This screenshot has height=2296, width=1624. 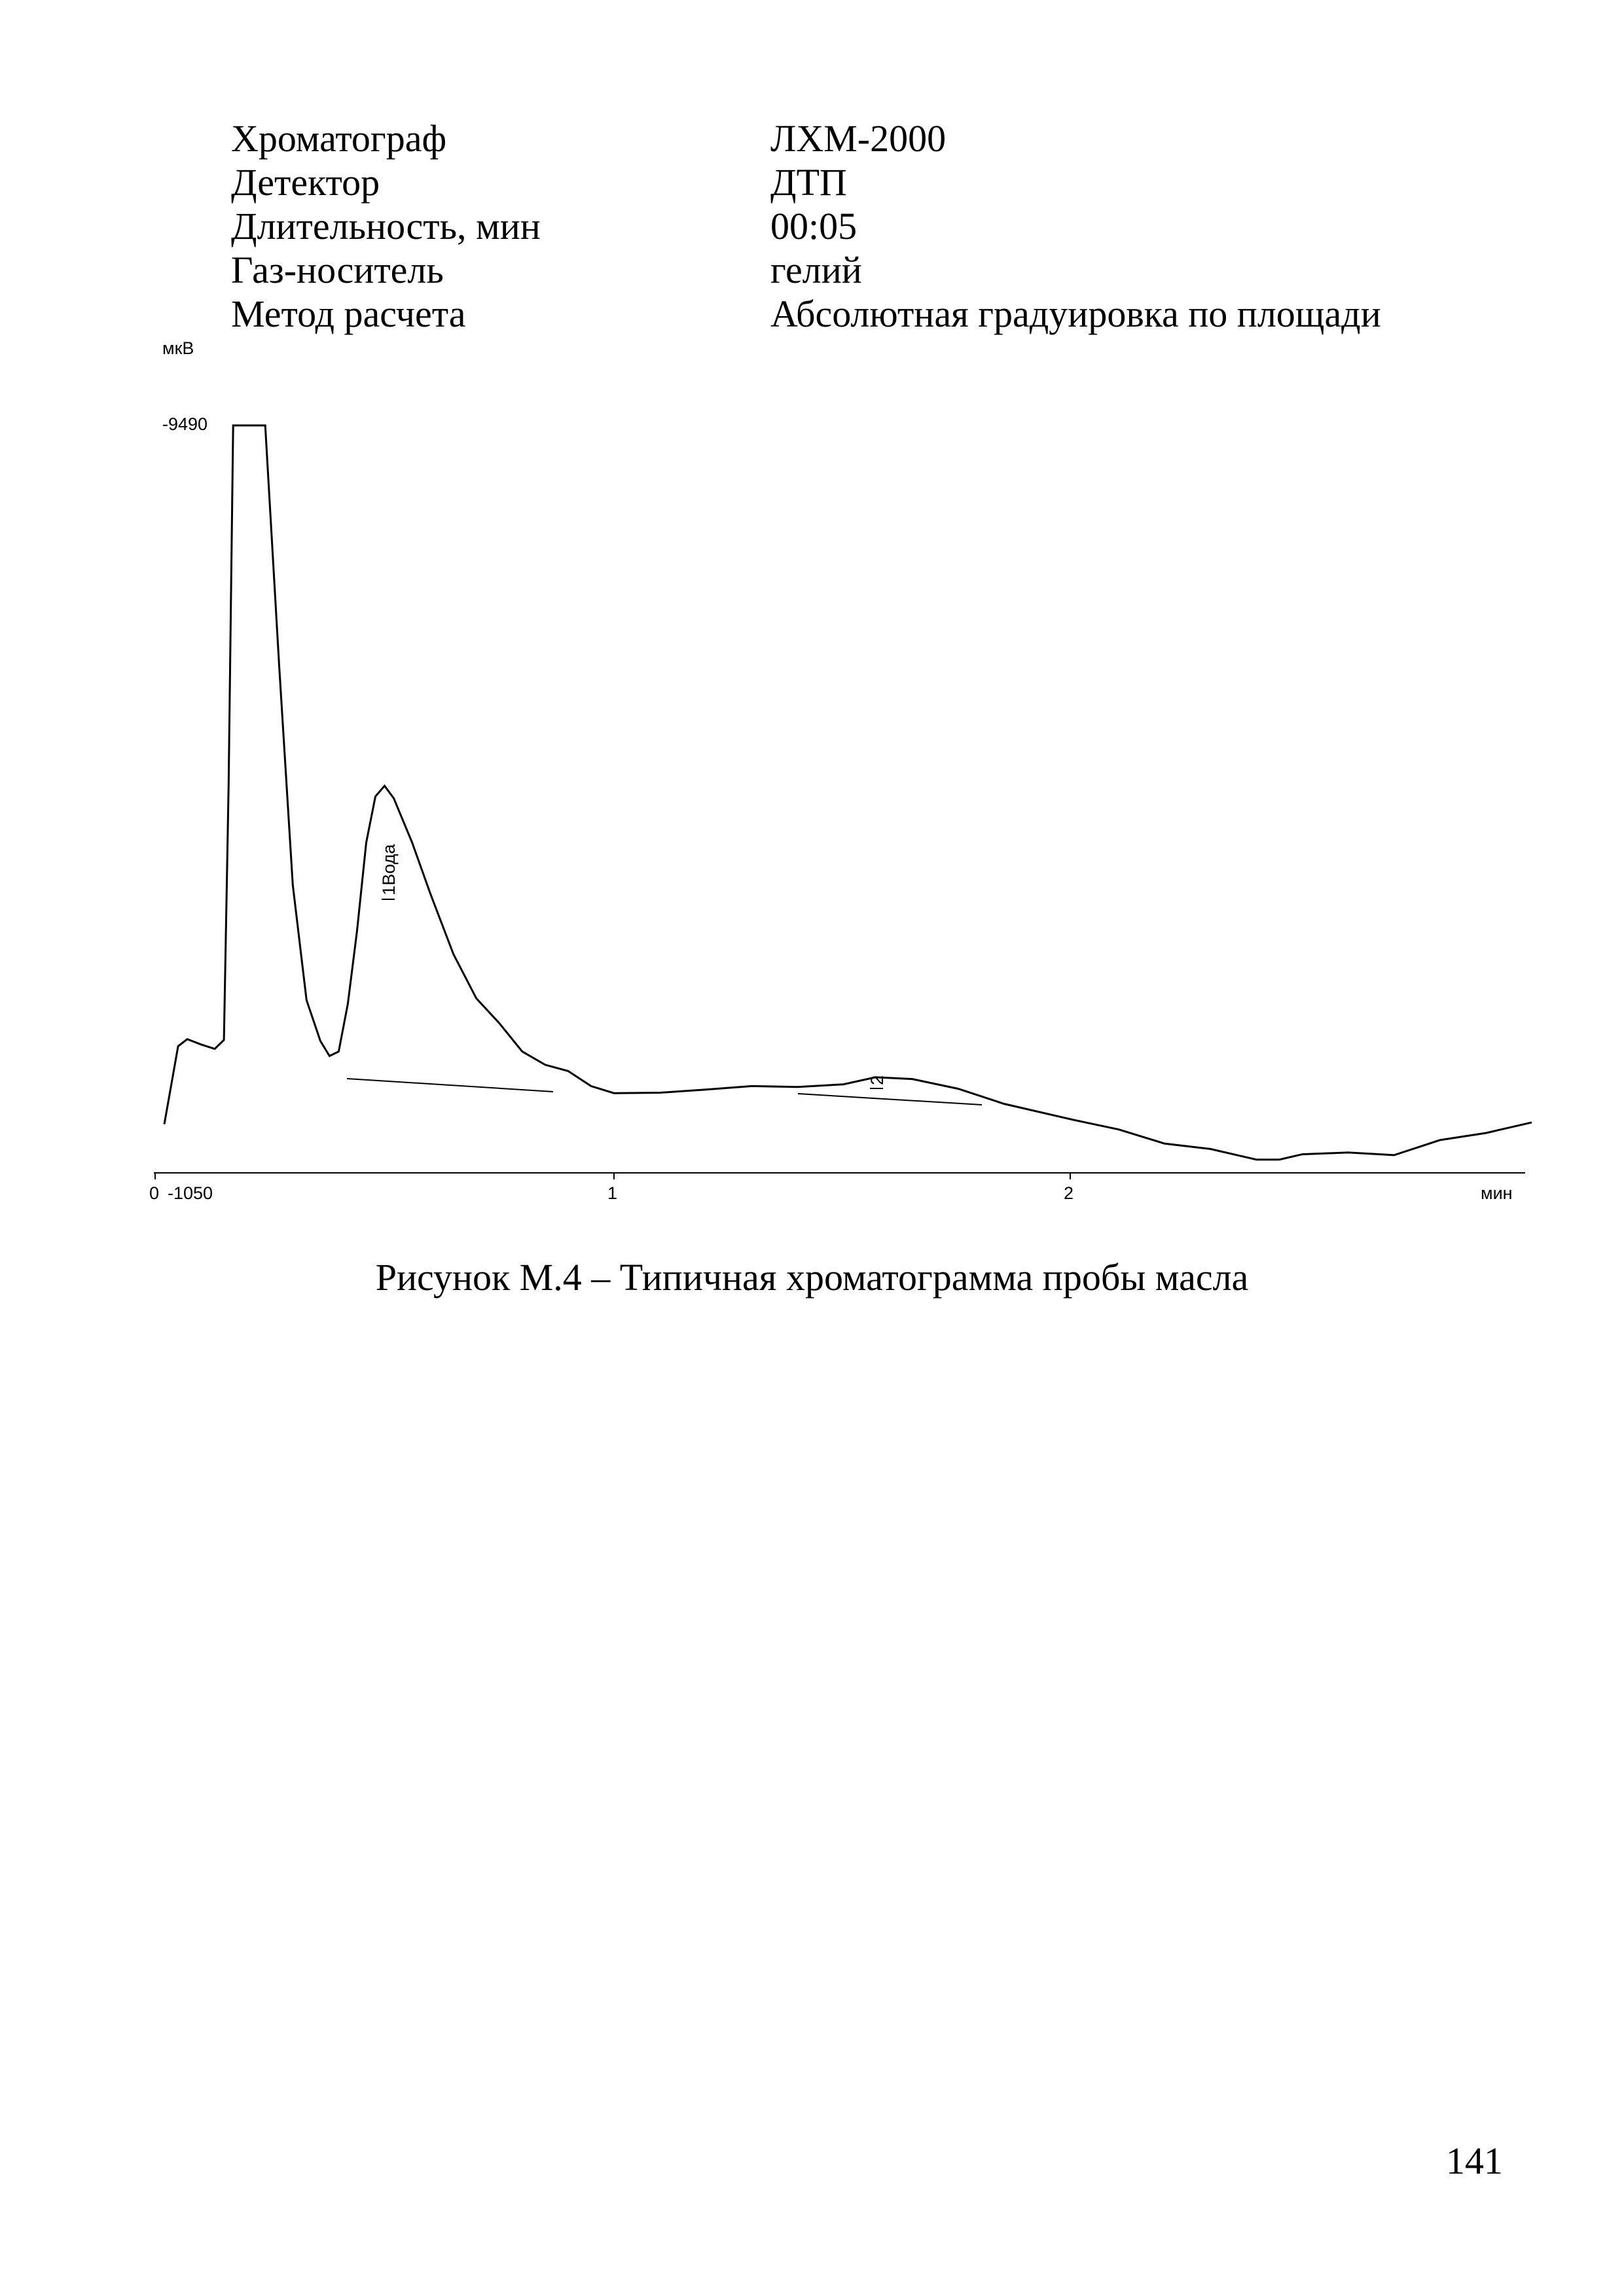 What do you see at coordinates (612, 1193) in the screenshot?
I see `x-tick-label: 1` at bounding box center [612, 1193].